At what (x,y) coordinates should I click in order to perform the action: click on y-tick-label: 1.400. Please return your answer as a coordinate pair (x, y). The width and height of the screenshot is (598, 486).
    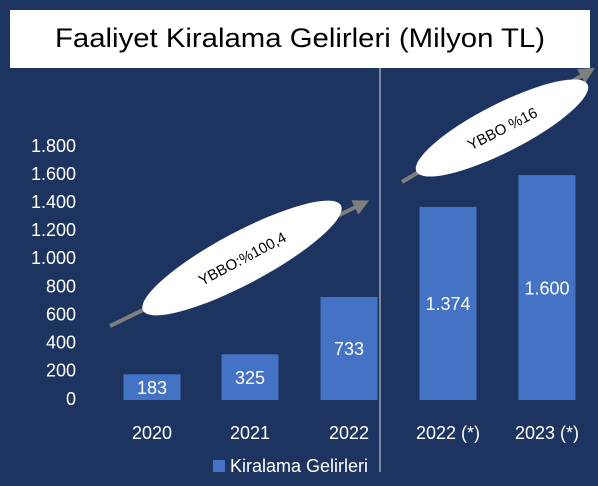
    Looking at the image, I should click on (53, 202).